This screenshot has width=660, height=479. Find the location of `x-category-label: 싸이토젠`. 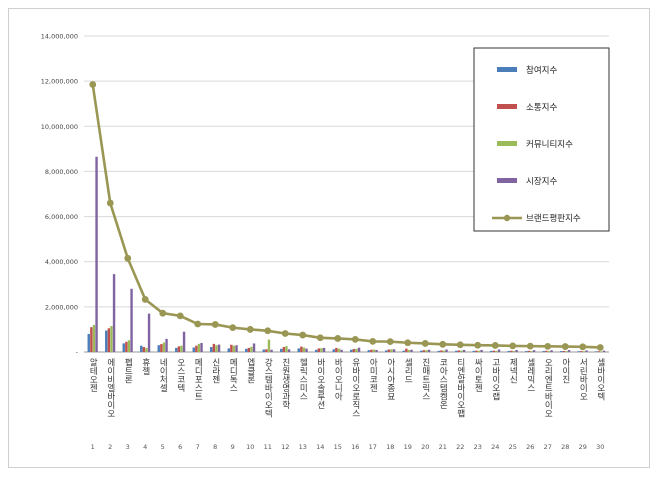

x-category-label: 싸이토젠 is located at coordinates (478, 374).